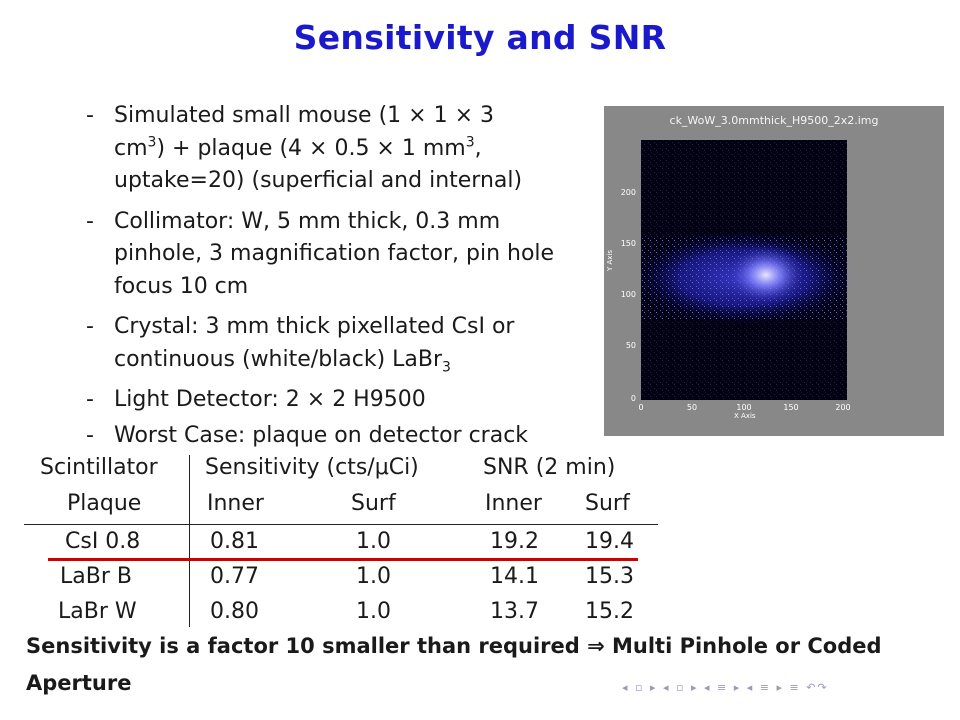 This screenshot has width=960, height=720. I want to click on table-header-cell: SNR (2 min), so click(549, 467).